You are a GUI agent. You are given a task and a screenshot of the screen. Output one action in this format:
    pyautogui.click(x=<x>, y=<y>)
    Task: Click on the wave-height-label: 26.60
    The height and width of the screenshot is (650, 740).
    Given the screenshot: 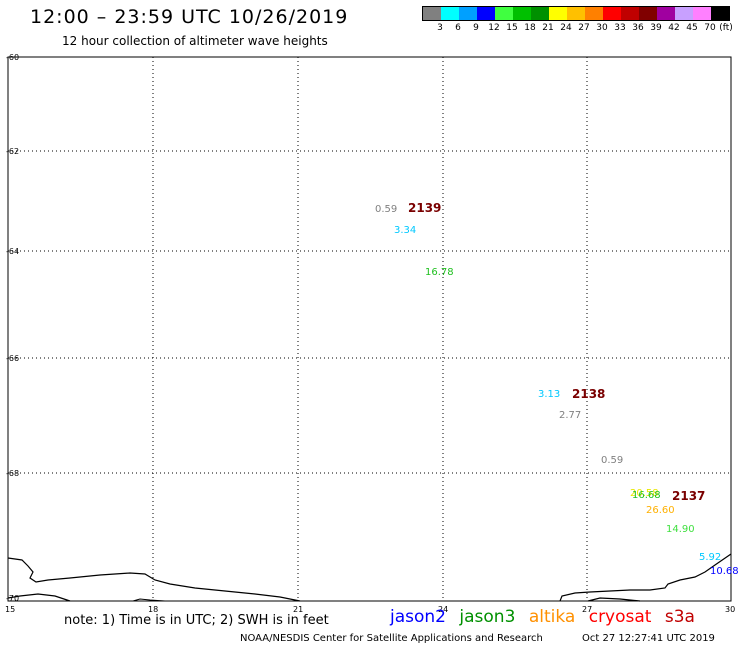 What is the action you would take?
    pyautogui.click(x=660, y=510)
    